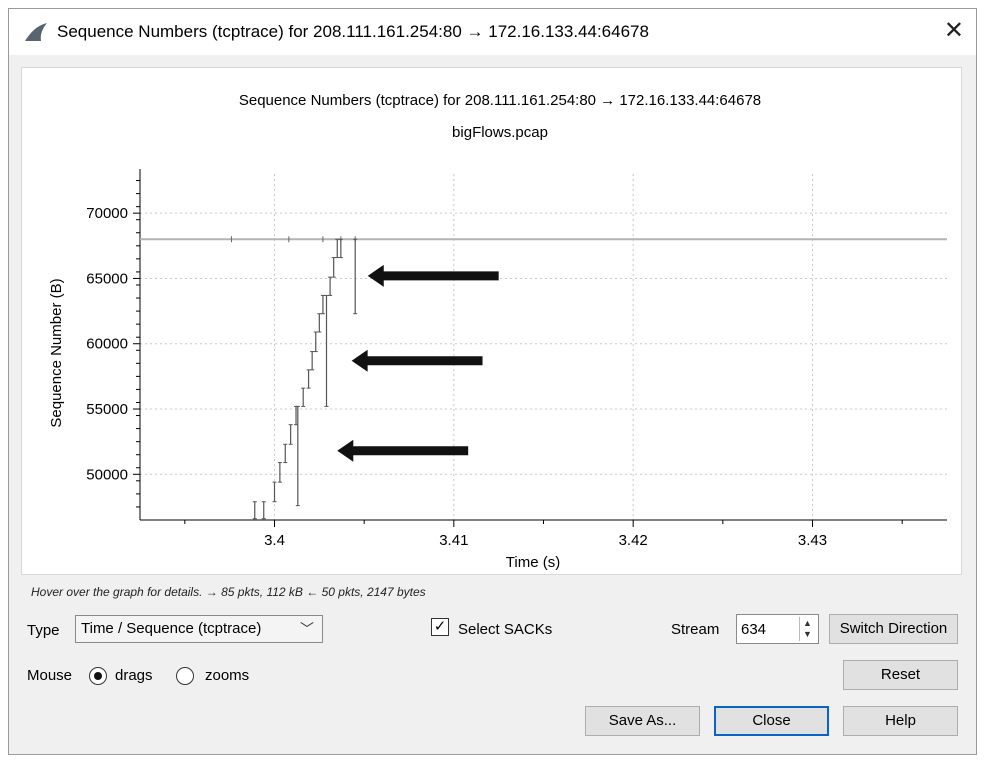 Image resolution: width=987 pixels, height=763 pixels. I want to click on spin-up-icon: ▲, so click(807, 623).